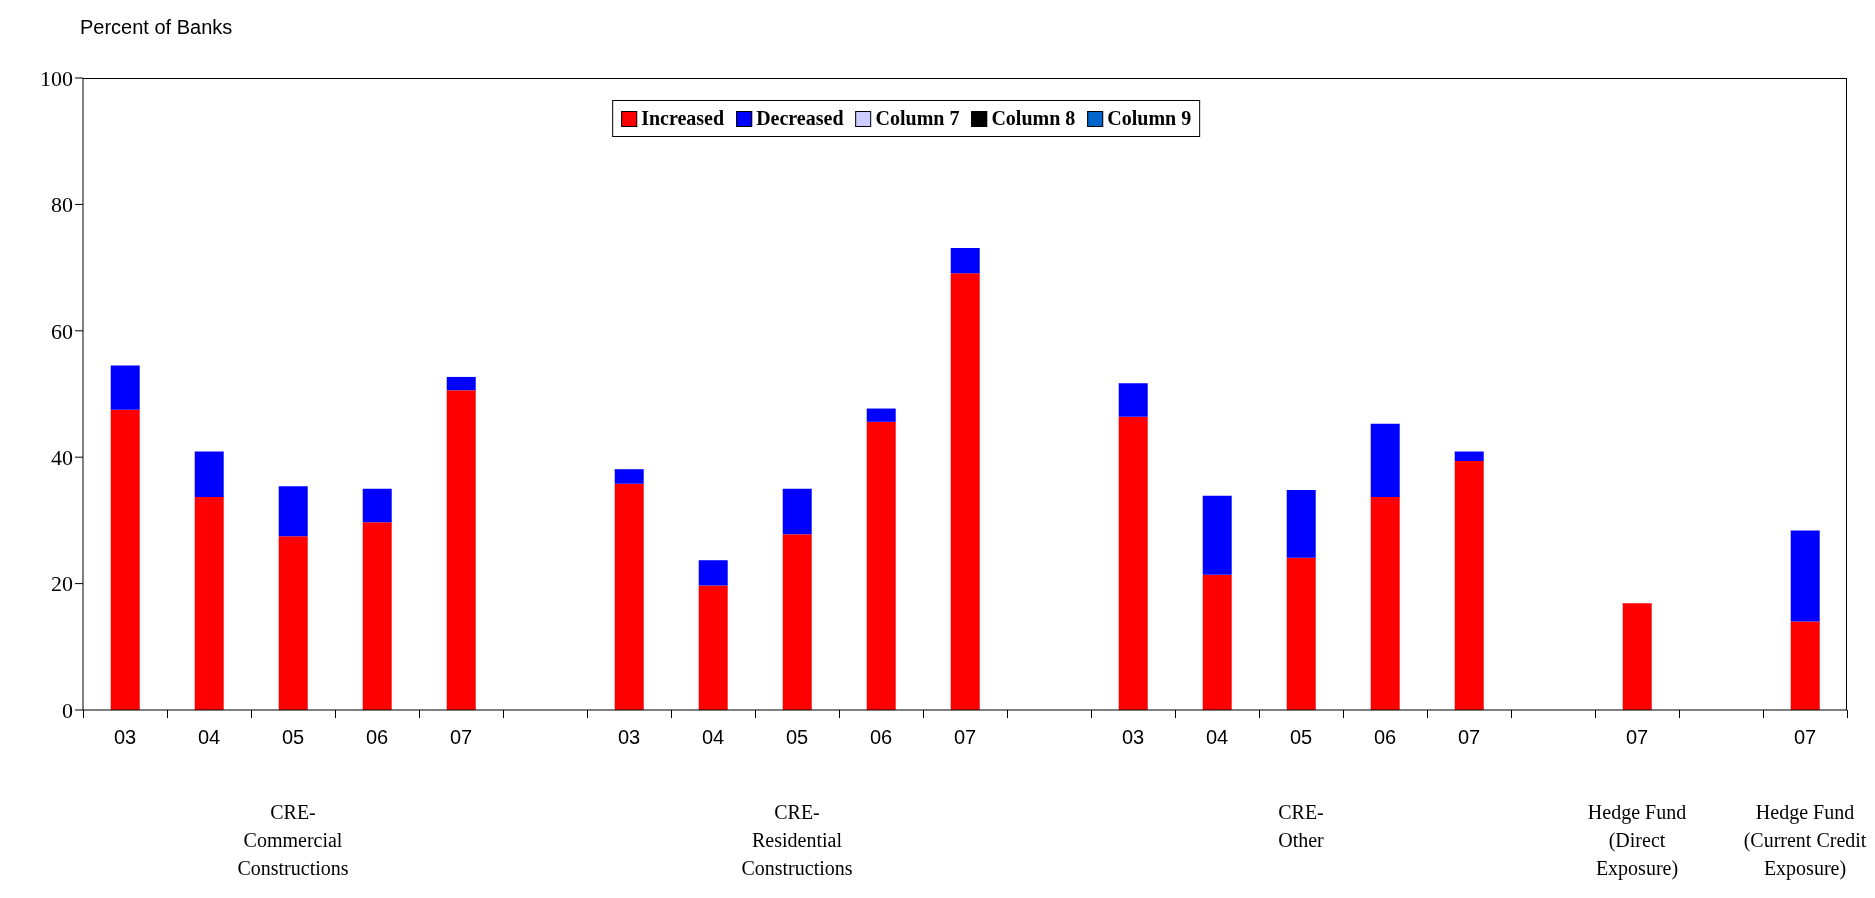  What do you see at coordinates (62, 331) in the screenshot?
I see `y-tick-label: 60` at bounding box center [62, 331].